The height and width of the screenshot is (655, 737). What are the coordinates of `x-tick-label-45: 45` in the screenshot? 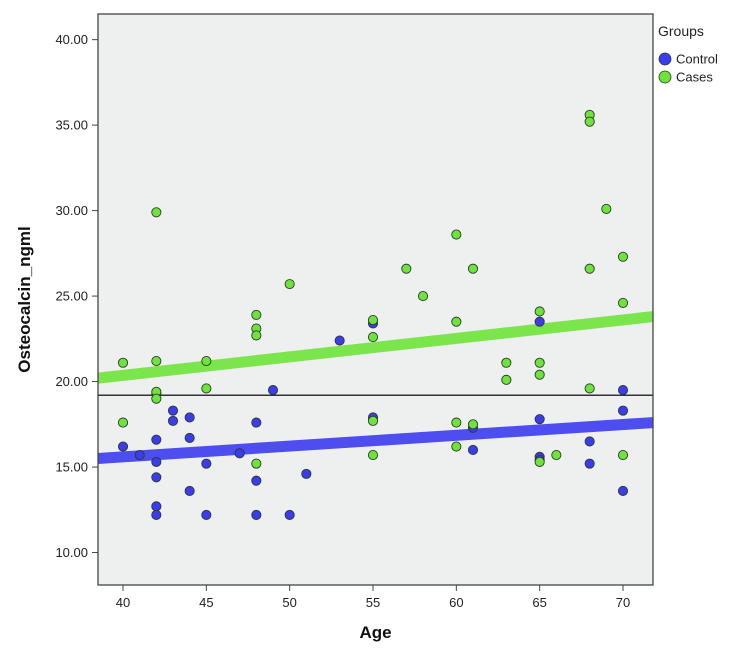 It's located at (206, 602).